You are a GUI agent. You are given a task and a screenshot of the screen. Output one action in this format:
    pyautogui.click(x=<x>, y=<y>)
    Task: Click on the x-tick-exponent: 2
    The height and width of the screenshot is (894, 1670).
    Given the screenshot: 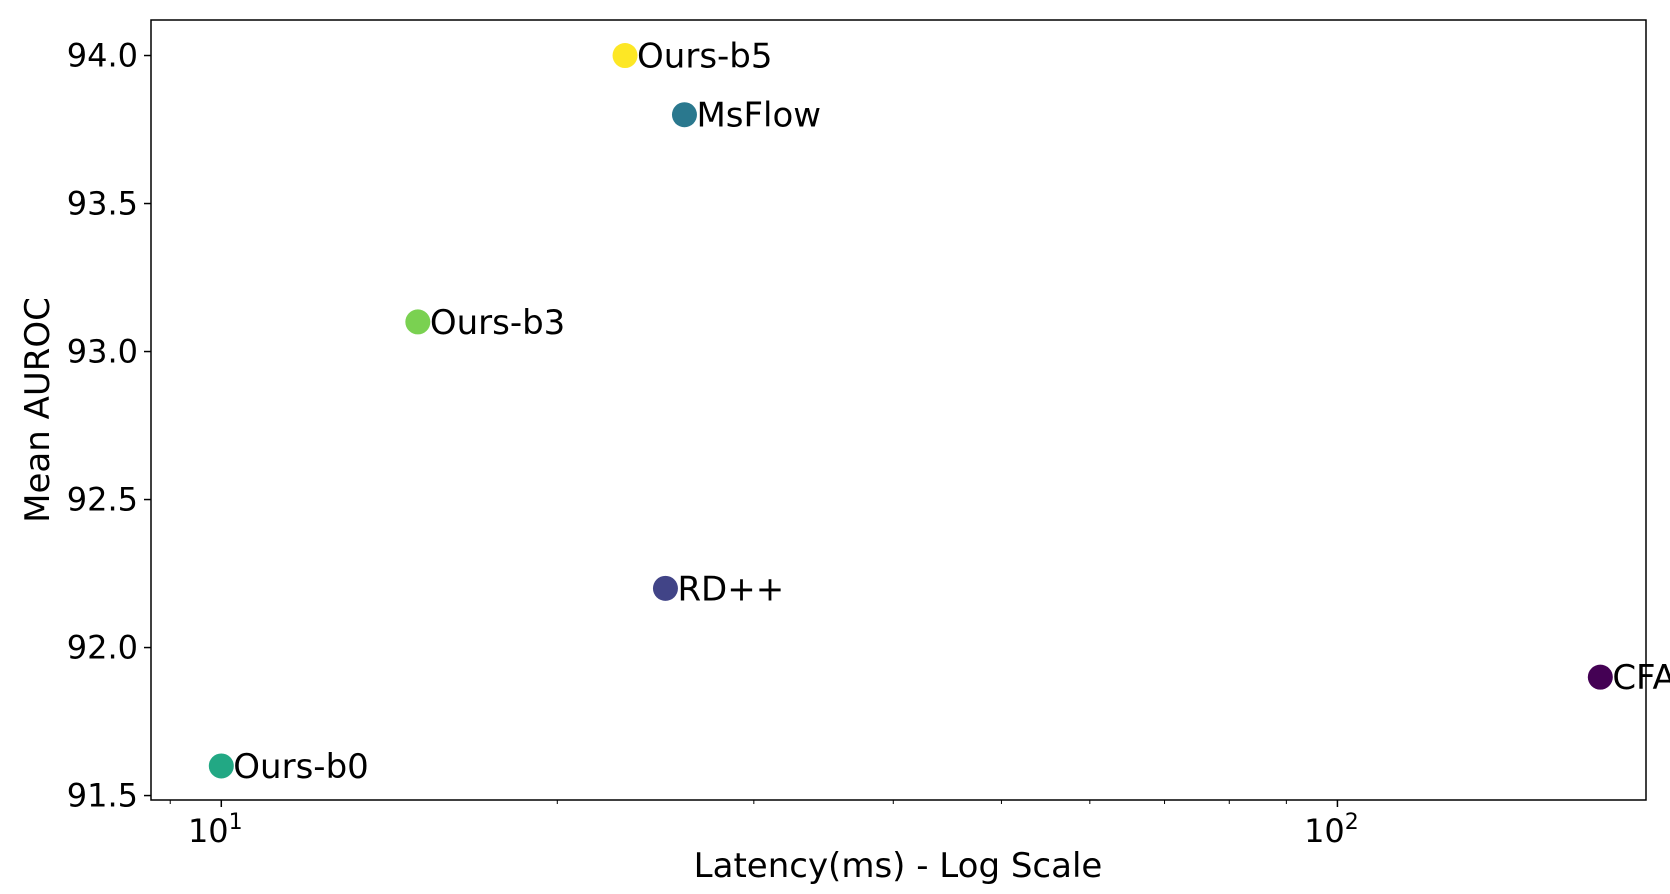 What is the action you would take?
    pyautogui.click(x=1352, y=822)
    